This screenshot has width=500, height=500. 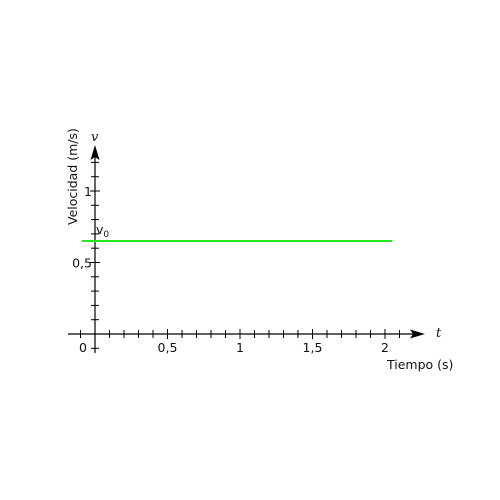 I want to click on v0-base: v, so click(x=100, y=229).